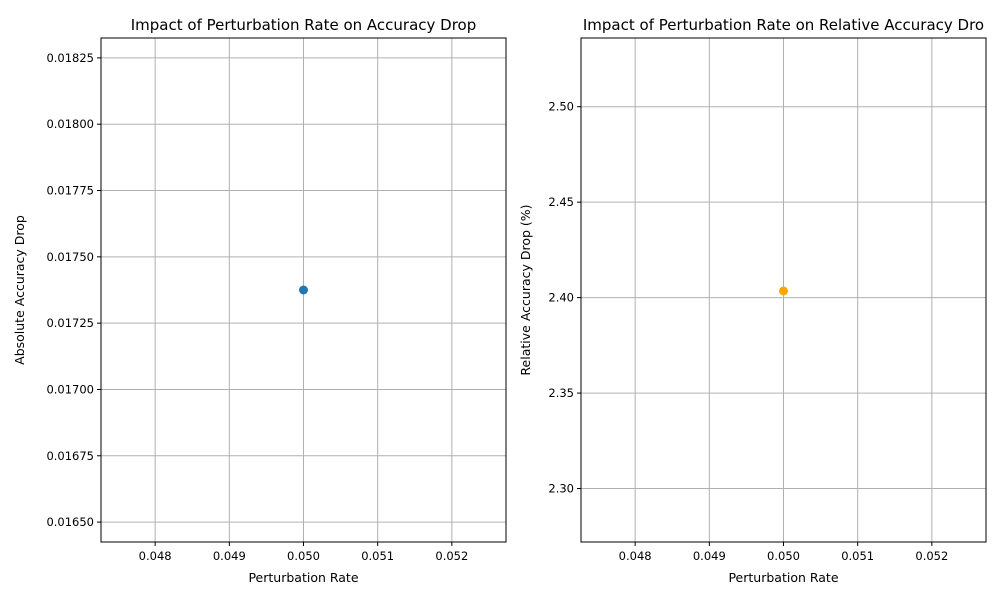 This screenshot has height=600, width=1000. Describe the element at coordinates (70, 58) in the screenshot. I see `y-tick-label: 0.01825` at that location.